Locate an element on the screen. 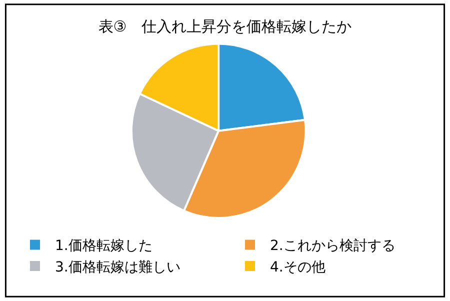  legend-label: 1.価格転嫁した is located at coordinates (103, 246).